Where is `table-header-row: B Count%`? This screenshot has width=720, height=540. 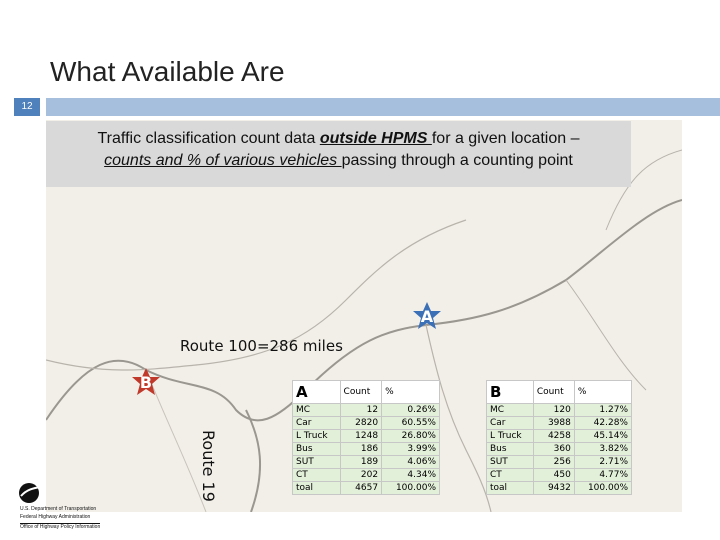 table-header-row: B Count% is located at coordinates (559, 392).